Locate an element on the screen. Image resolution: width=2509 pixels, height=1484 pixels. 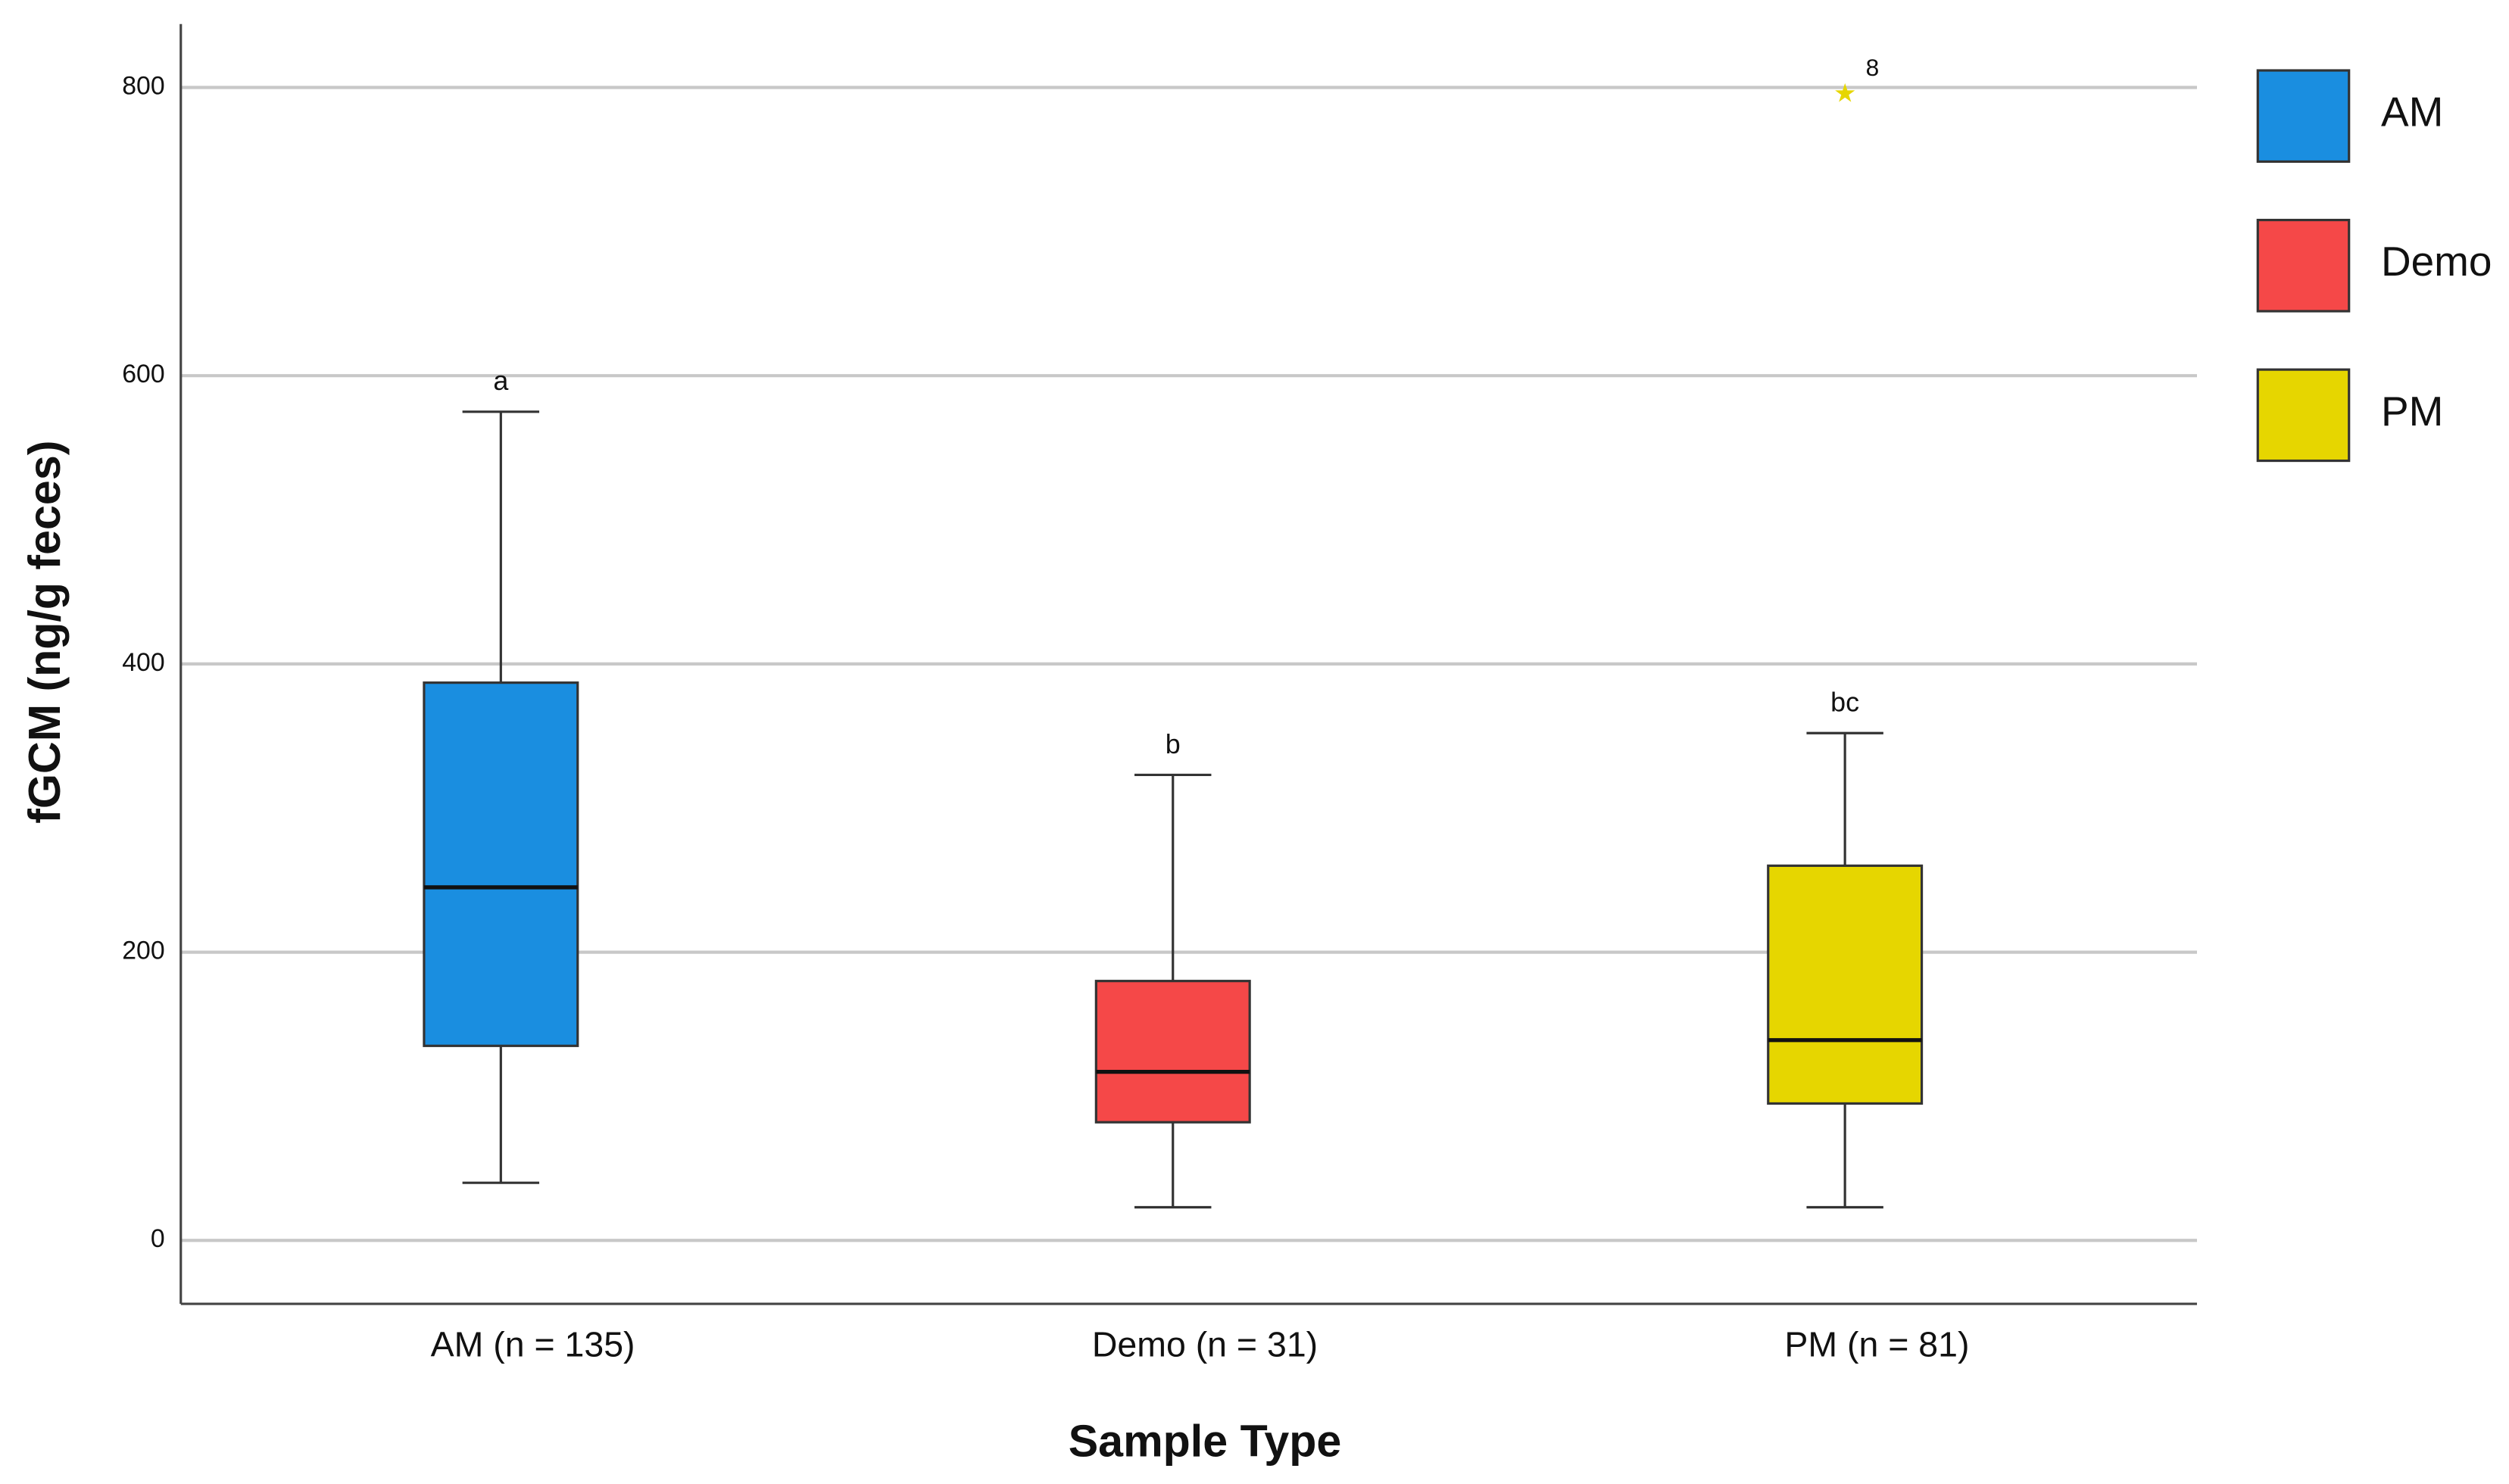
x-axis-title: Sample Type is located at coordinates (1205, 1441).